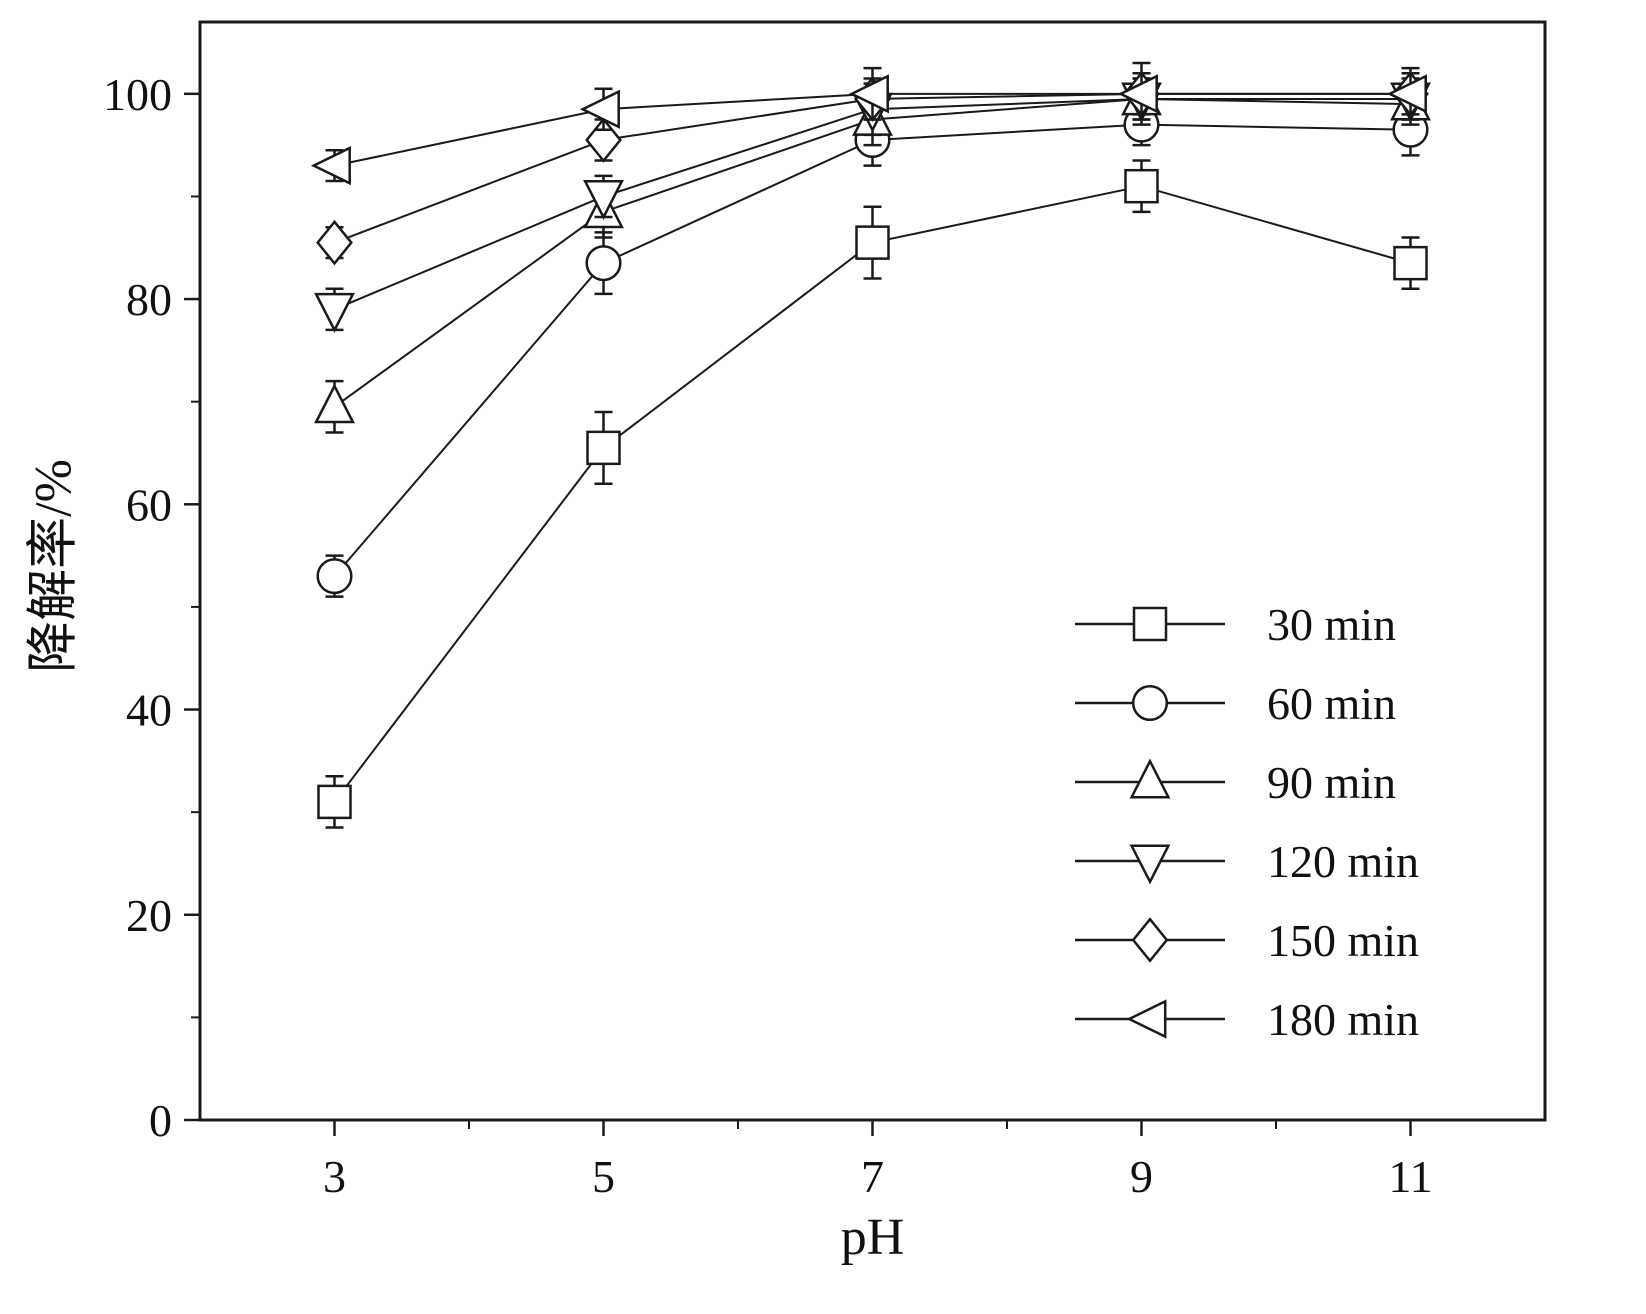  I want to click on legend-marker-180-min, so click(1146, 1019).